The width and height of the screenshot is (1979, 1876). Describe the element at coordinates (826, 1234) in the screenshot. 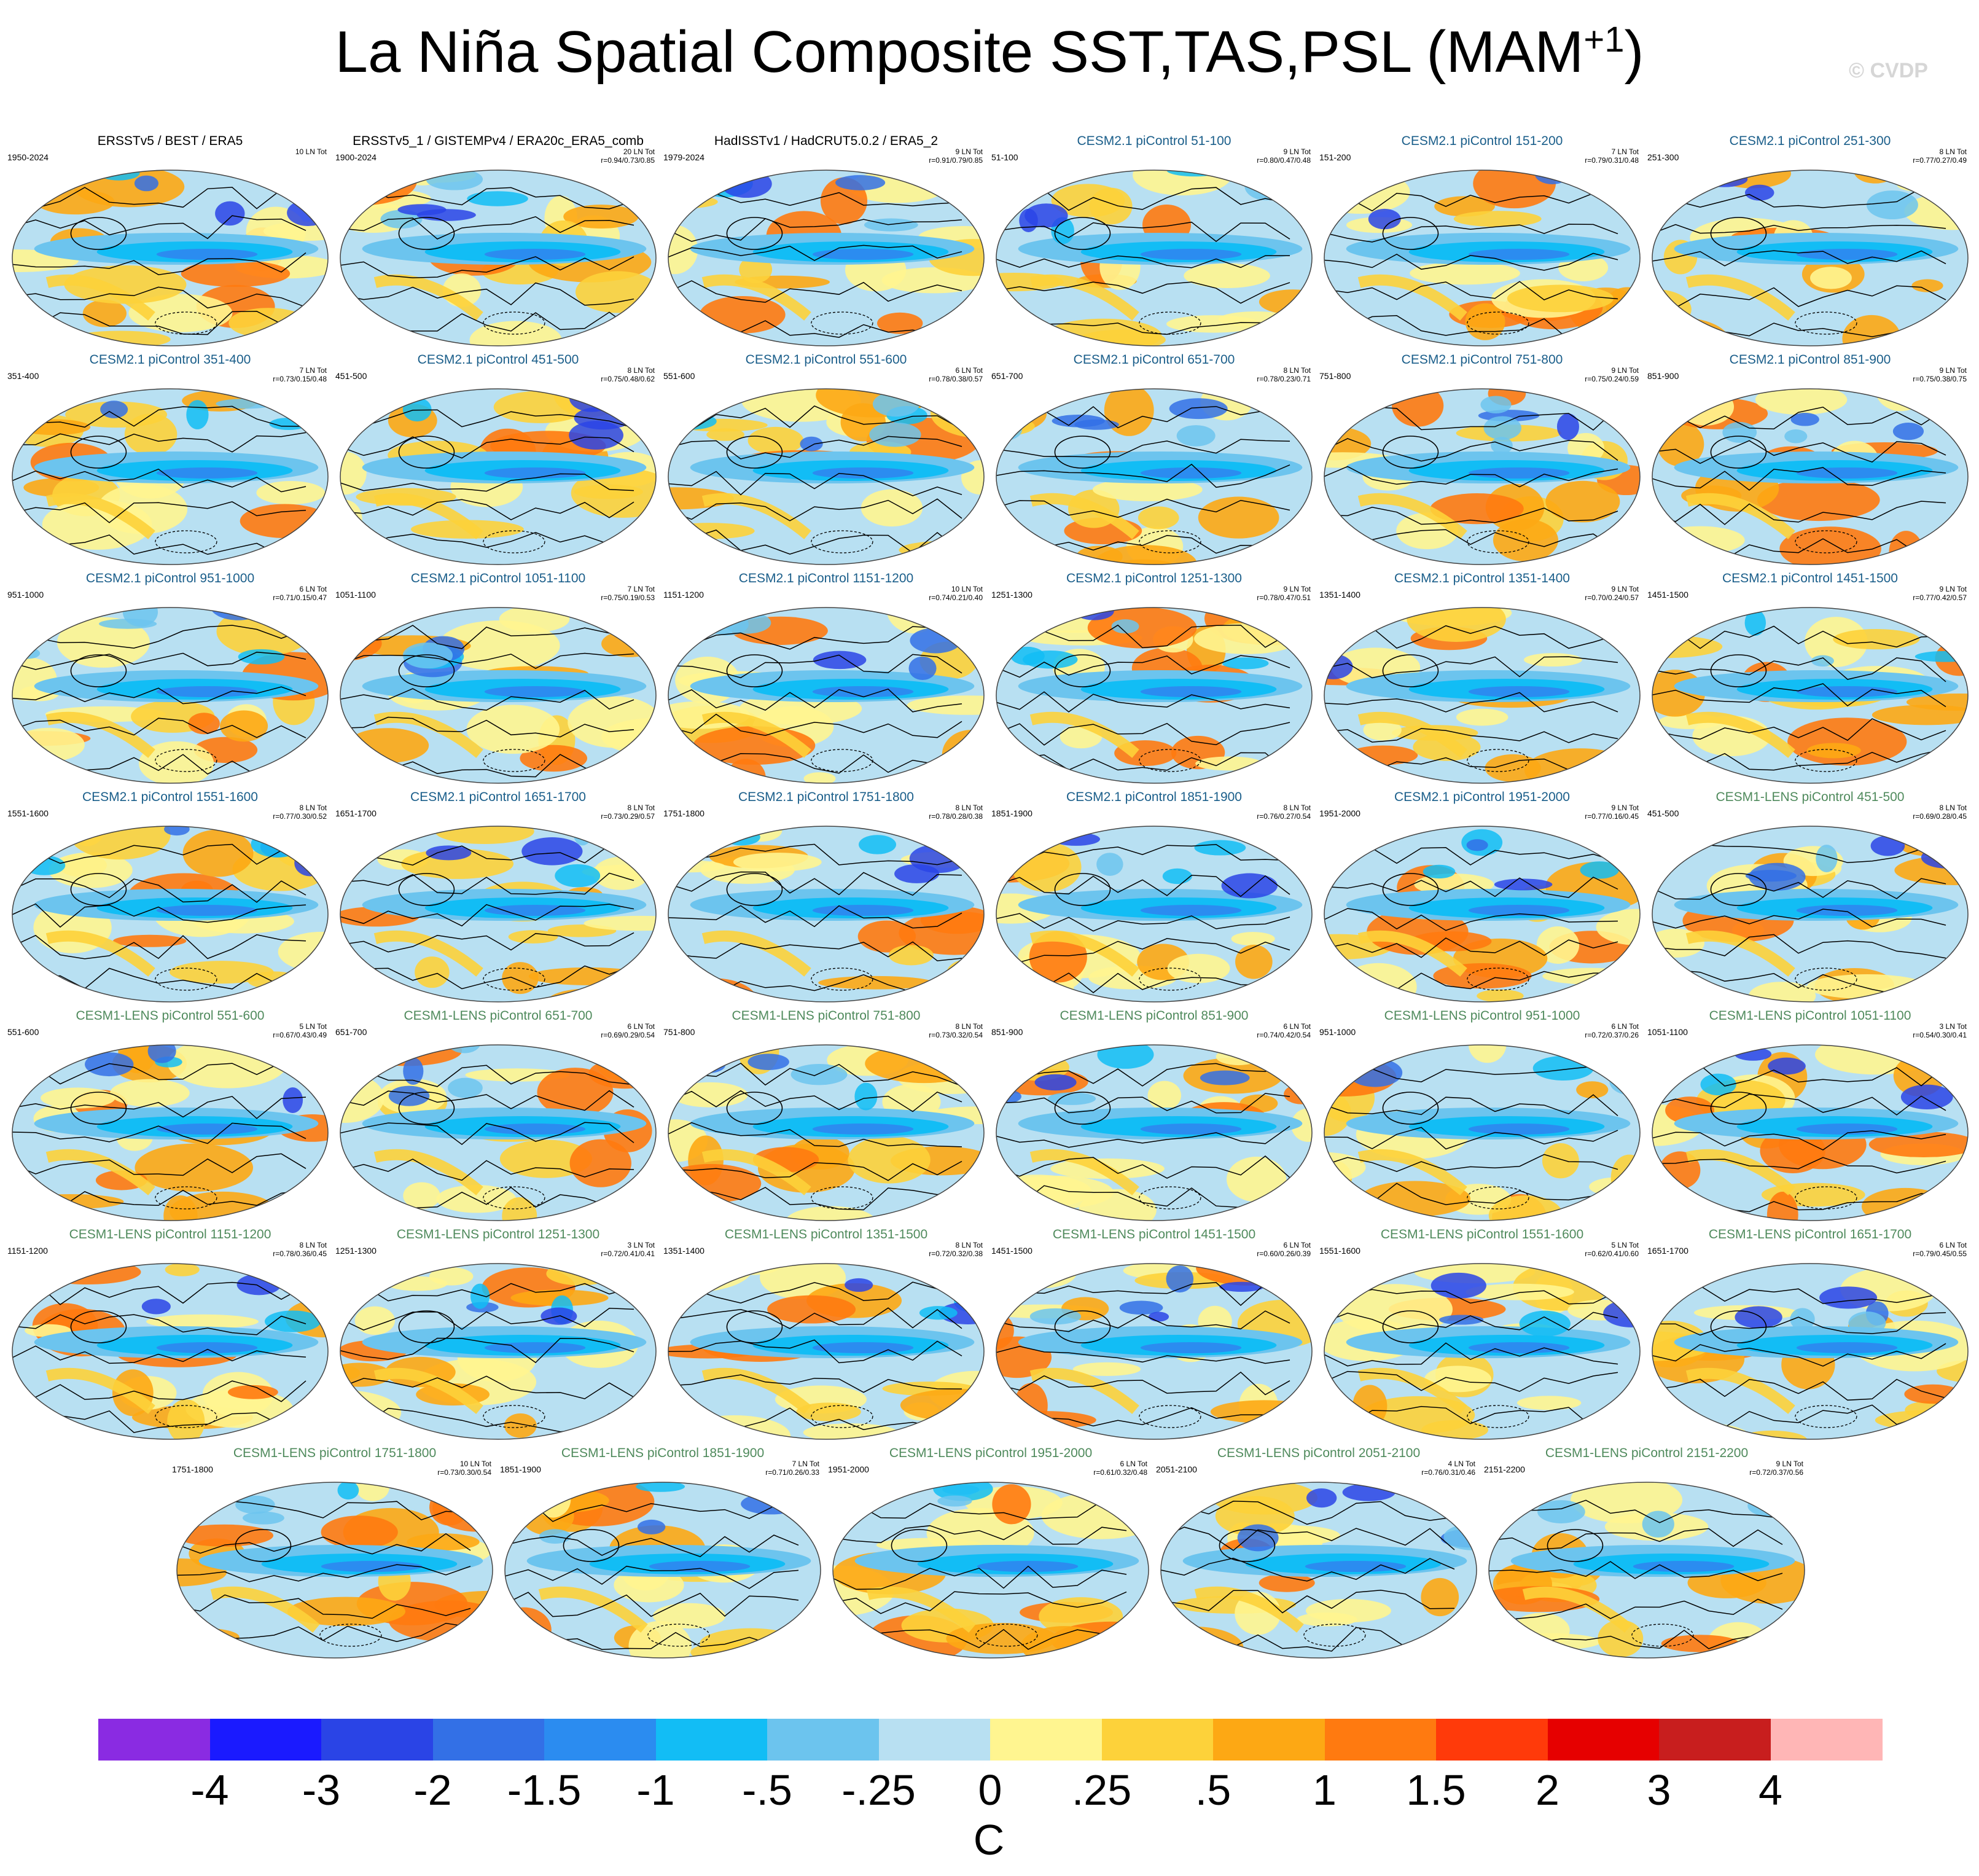

I see `panel-title: CESM1-LENS piControl 1351-1500` at that location.